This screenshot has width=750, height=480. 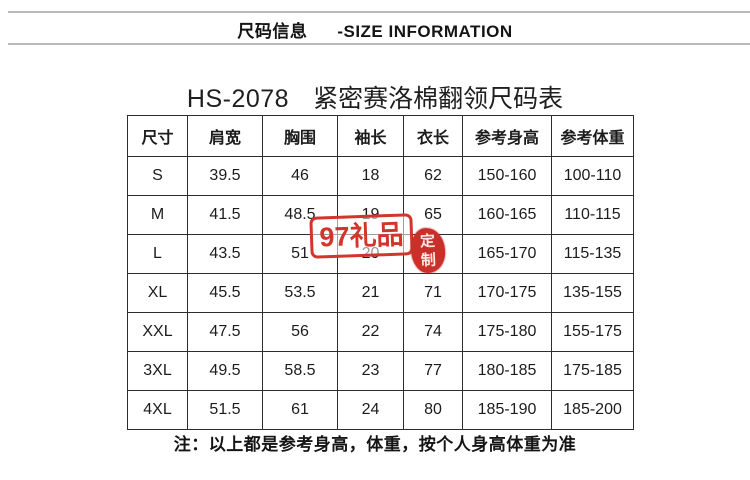 What do you see at coordinates (225, 332) in the screenshot?
I see `value-cell: 47.5` at bounding box center [225, 332].